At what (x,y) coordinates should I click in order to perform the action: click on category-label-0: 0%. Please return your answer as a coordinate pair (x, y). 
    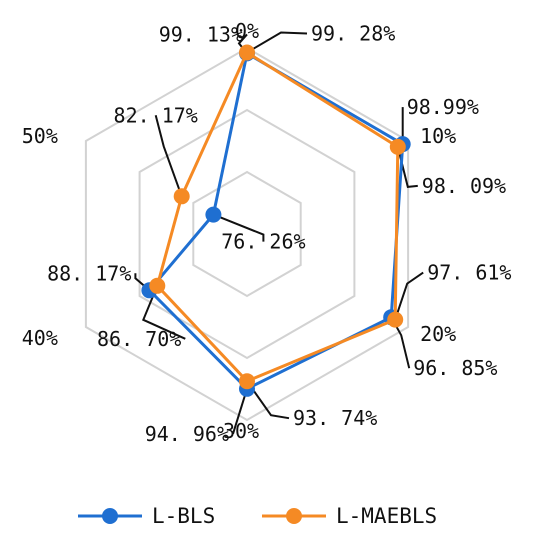
    Looking at the image, I should click on (247, 31).